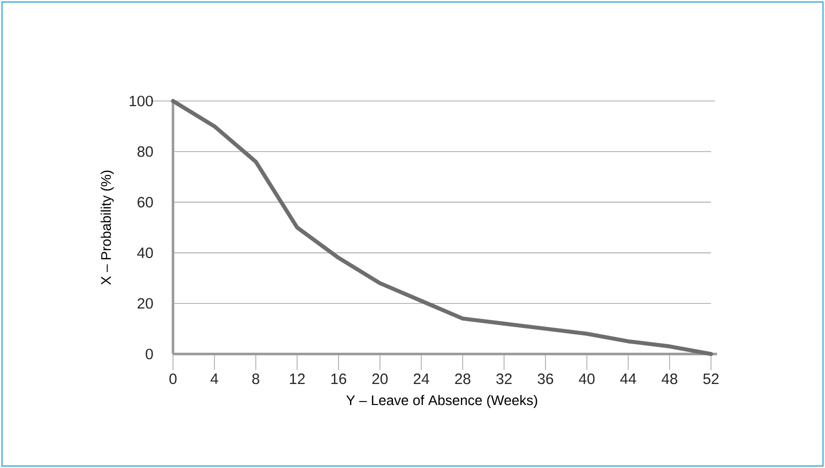 Image resolution: width=825 pixels, height=468 pixels. I want to click on x-tick-label: 12, so click(297, 379).